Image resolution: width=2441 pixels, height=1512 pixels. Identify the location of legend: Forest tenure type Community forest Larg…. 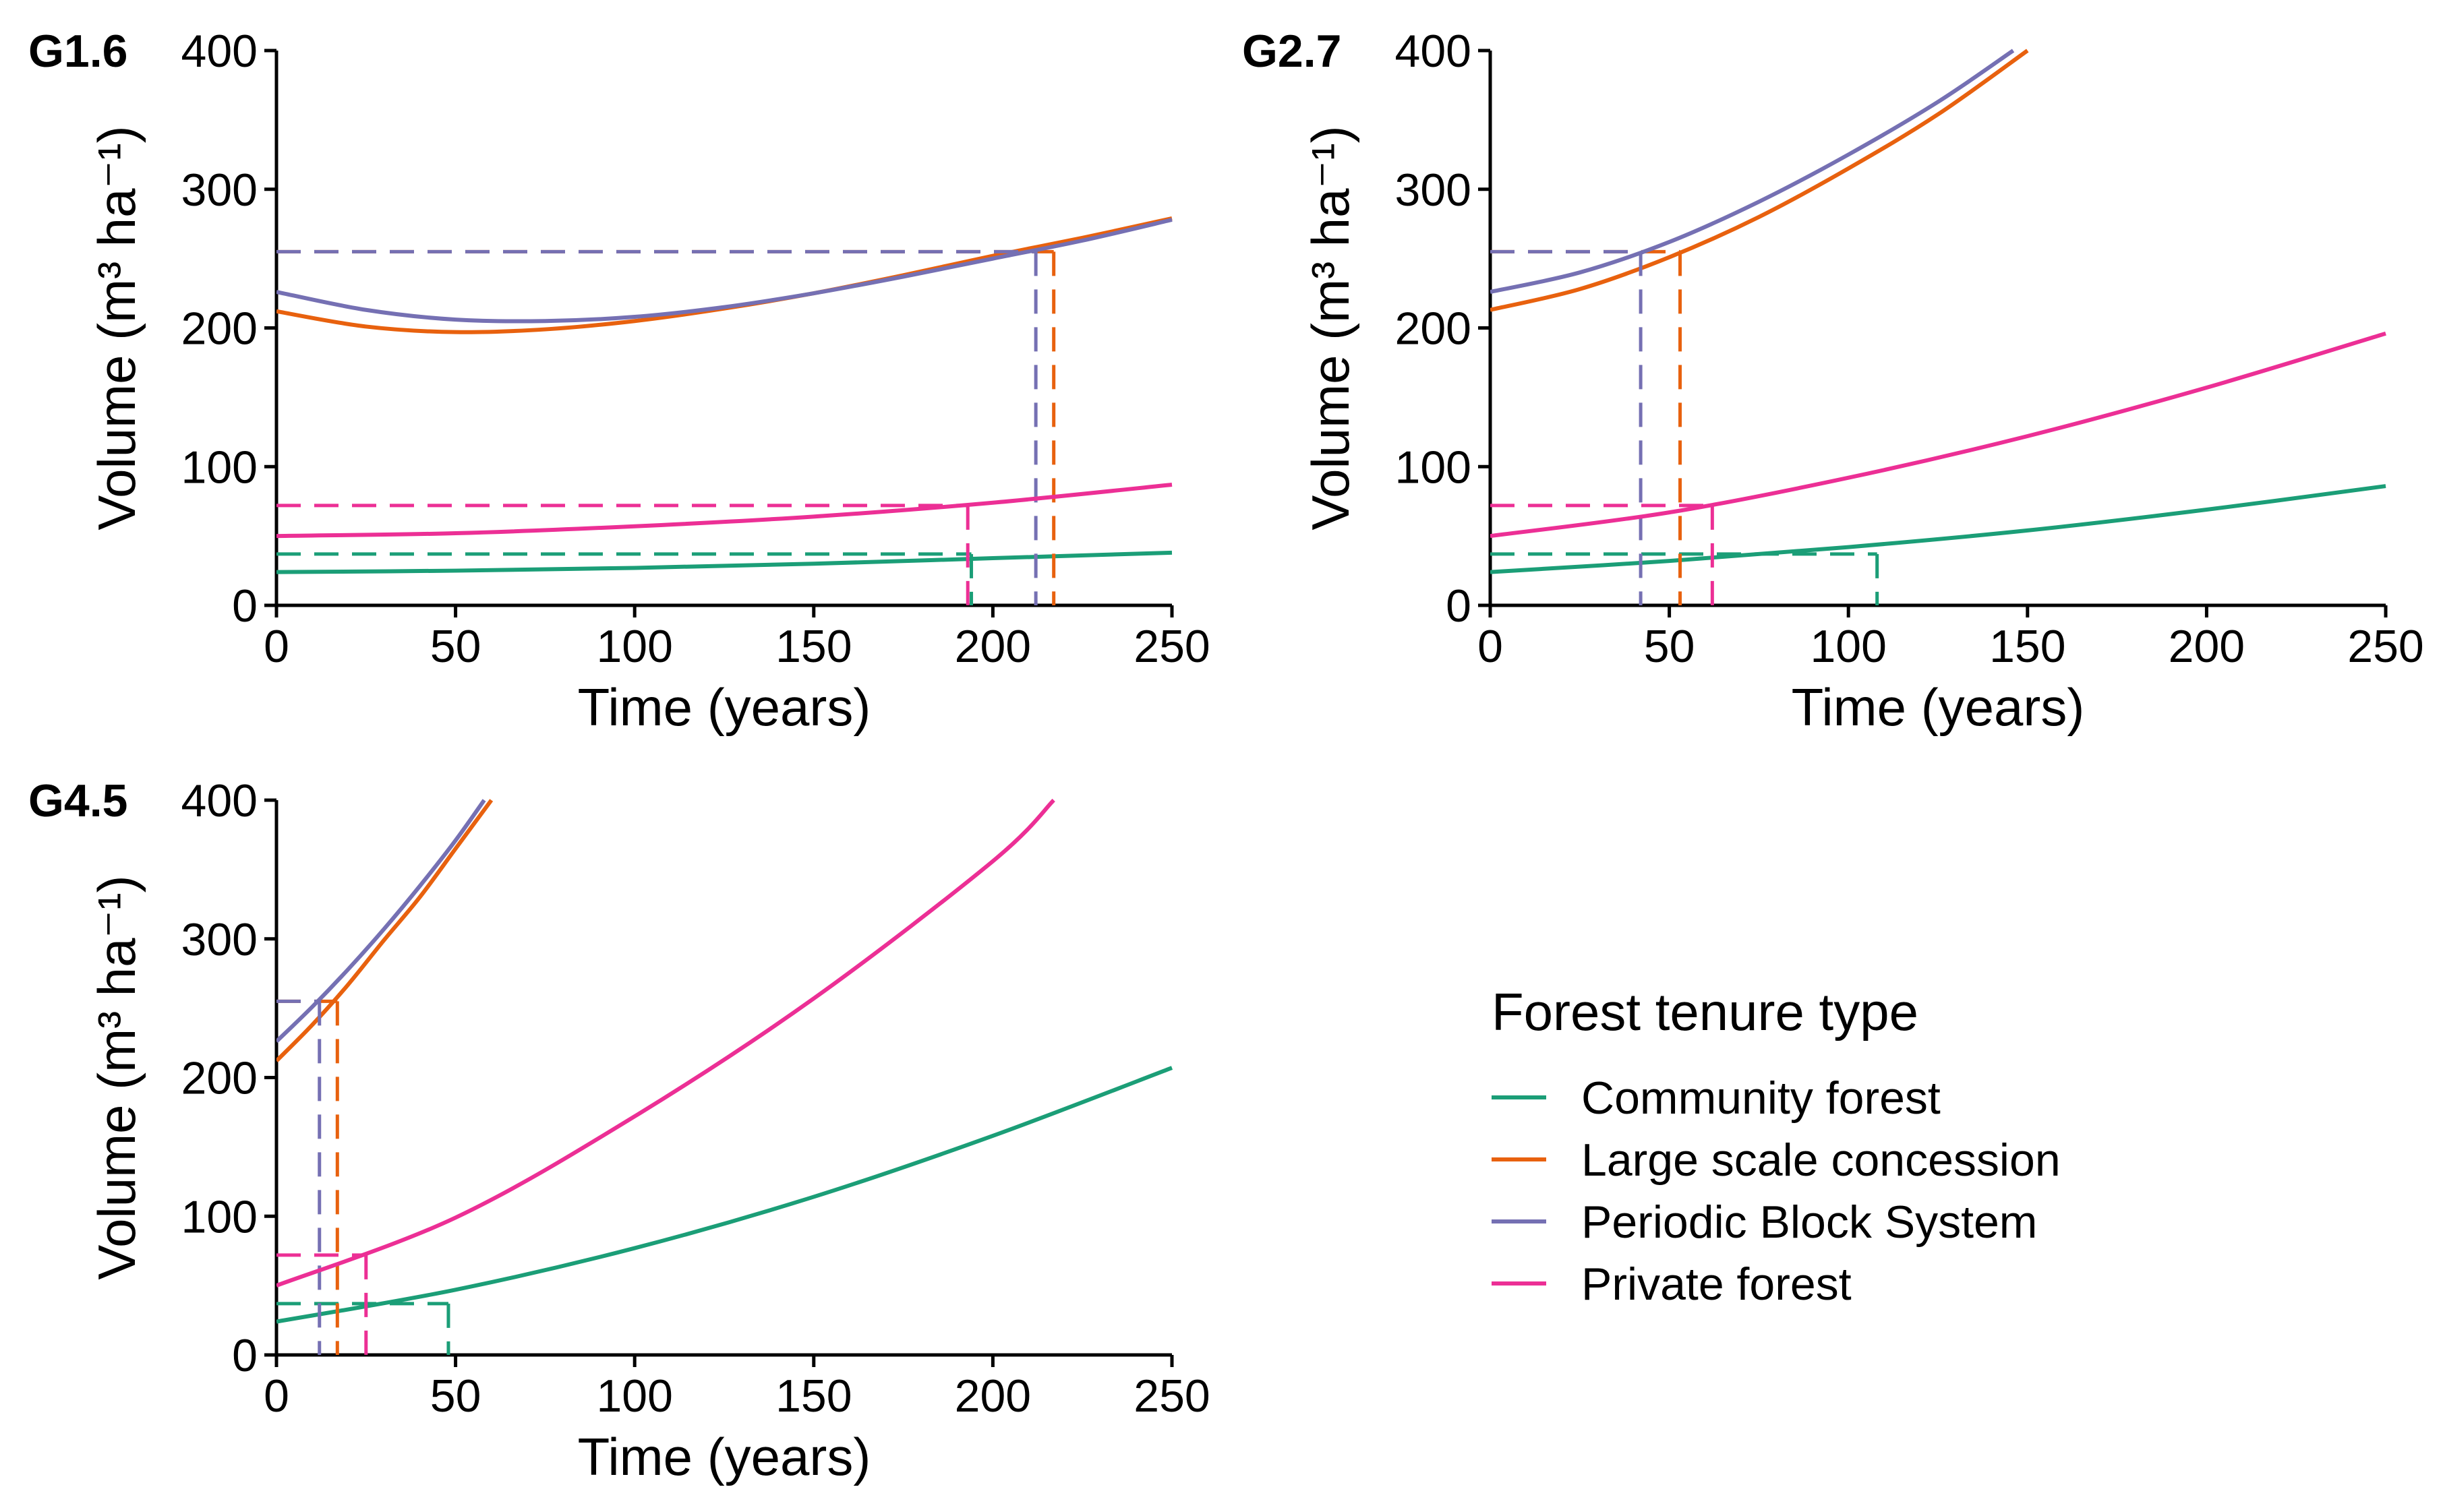
(1776, 1146).